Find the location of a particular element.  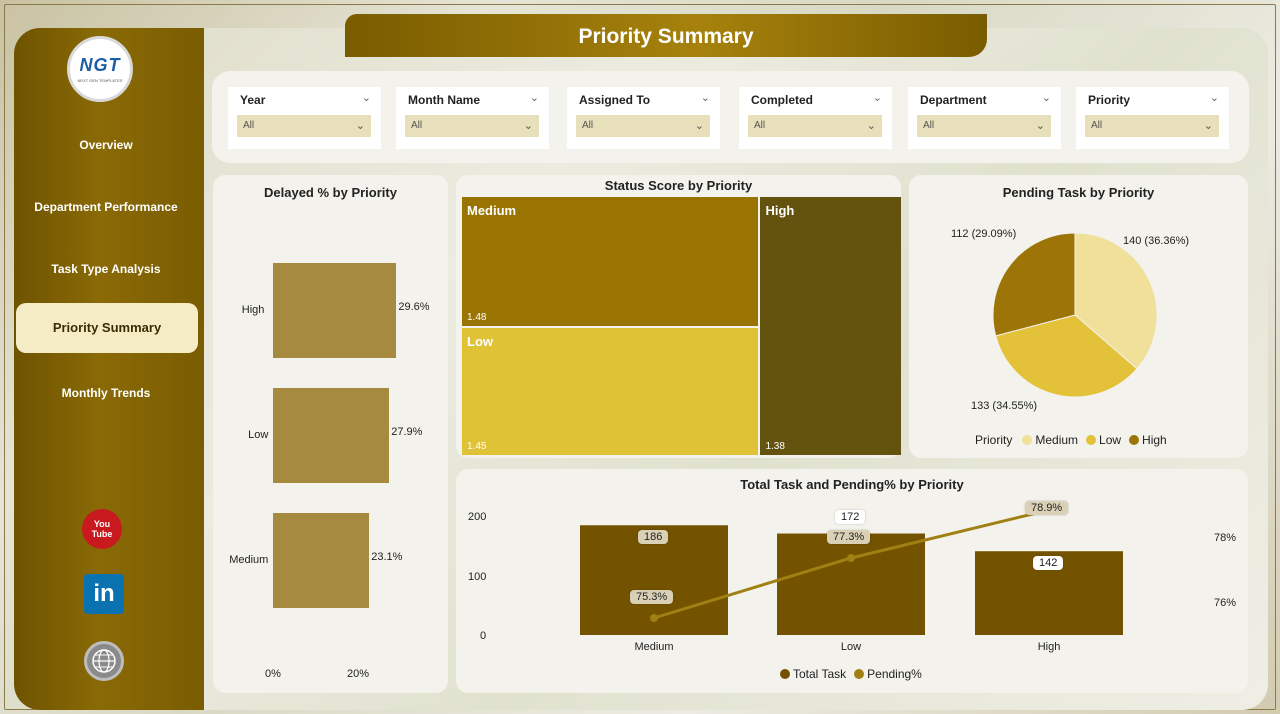

delayed-data-label: 29.6% is located at coordinates (414, 306).